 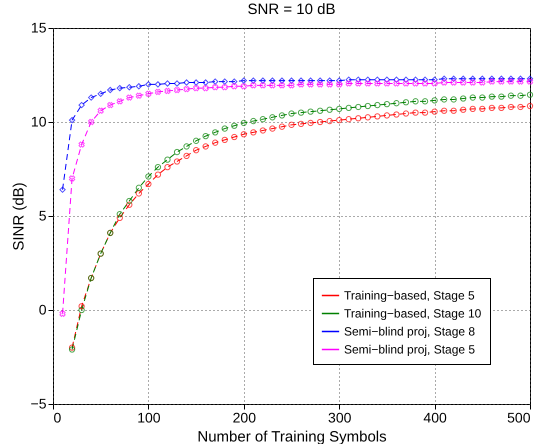 I want to click on y-axis-title: SINR (dB), so click(x=19, y=216).